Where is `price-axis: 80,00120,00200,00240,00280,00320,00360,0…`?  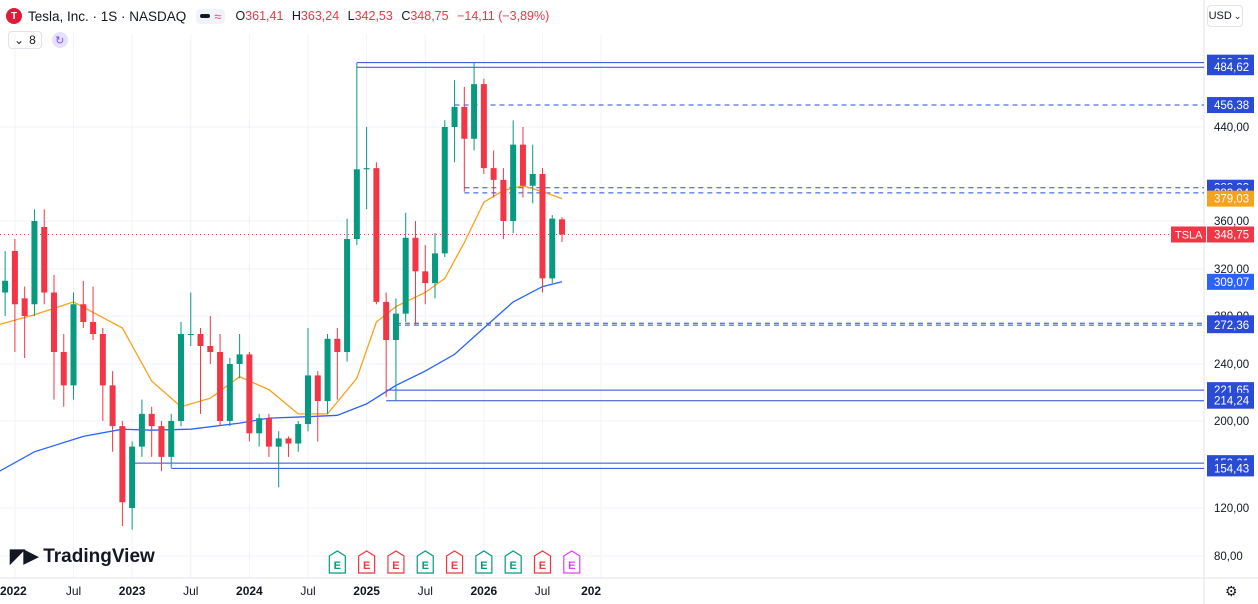 price-axis: 80,00120,00200,00240,00280,00320,00360,0… is located at coordinates (1212, 308).